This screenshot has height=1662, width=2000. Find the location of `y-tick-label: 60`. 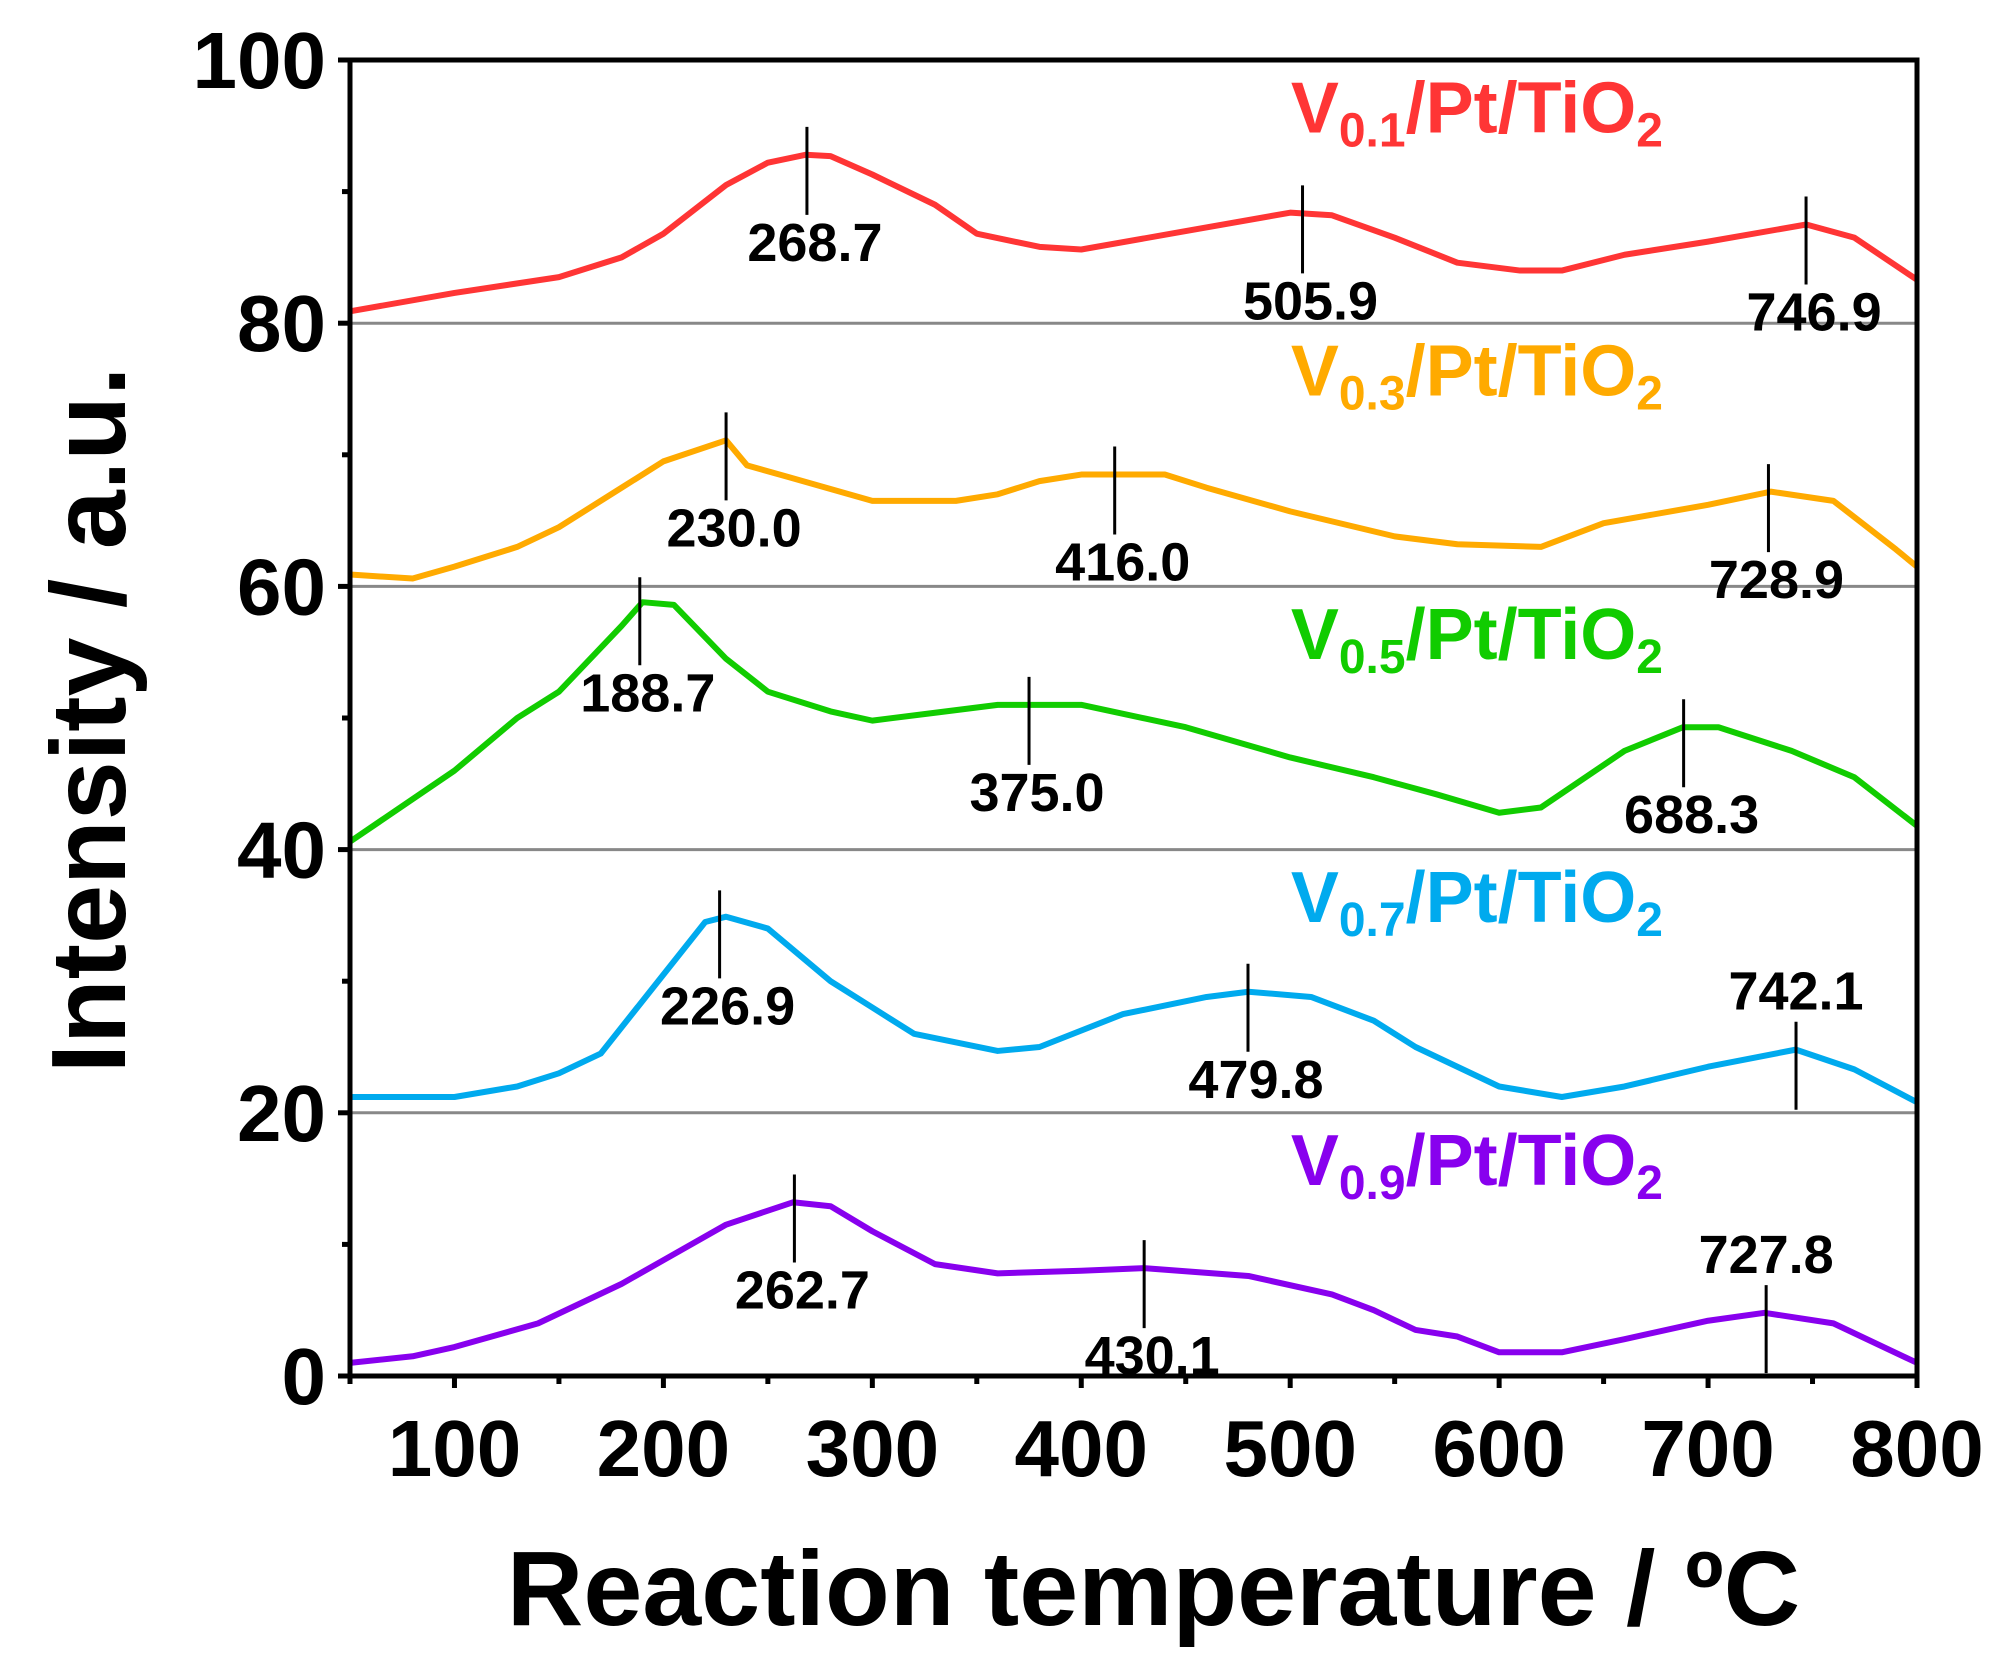

y-tick-label: 60 is located at coordinates (281, 586).